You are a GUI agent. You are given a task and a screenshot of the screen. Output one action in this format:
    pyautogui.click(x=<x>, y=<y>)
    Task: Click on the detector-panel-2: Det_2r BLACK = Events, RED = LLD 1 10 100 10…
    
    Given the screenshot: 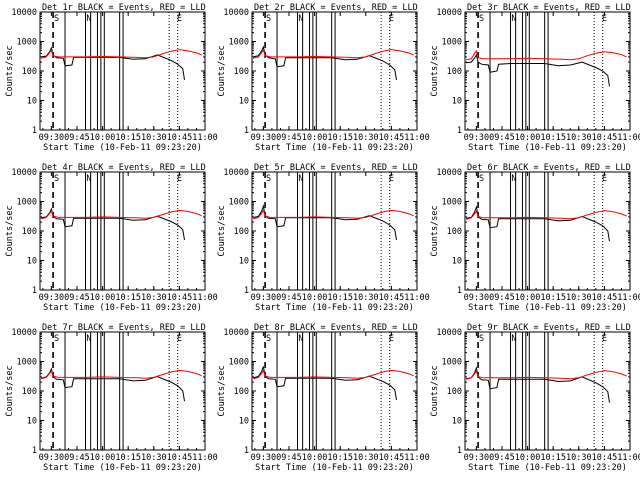 What is the action you would take?
    pyautogui.click(x=323, y=78)
    